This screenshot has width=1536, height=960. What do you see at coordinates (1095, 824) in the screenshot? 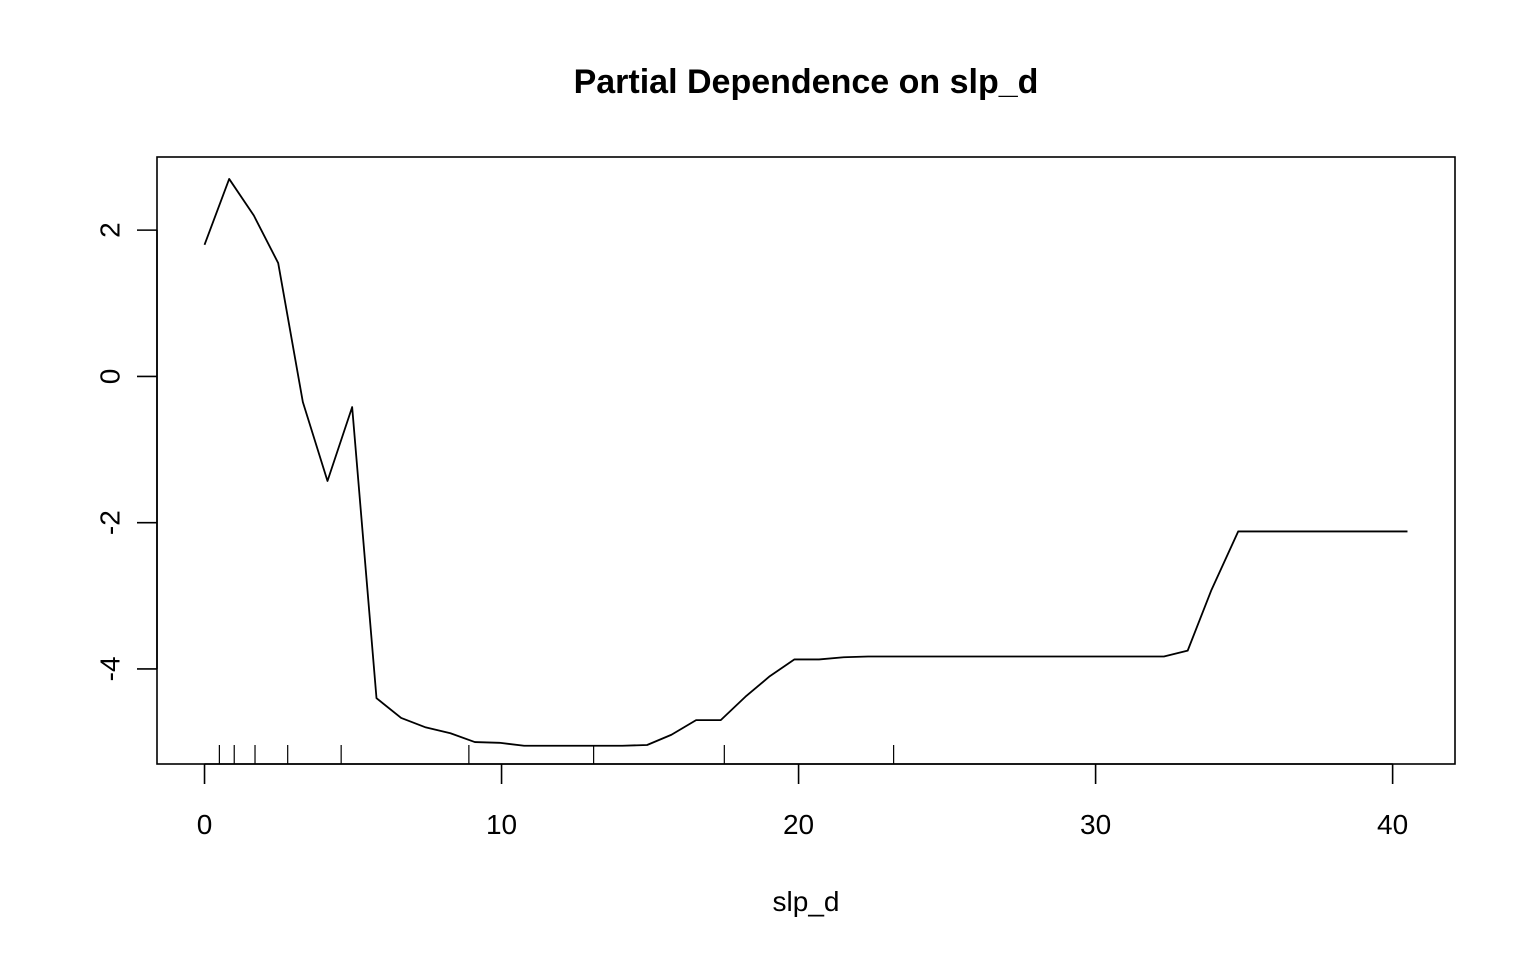
I see `x-tick-label: 30` at bounding box center [1095, 824].